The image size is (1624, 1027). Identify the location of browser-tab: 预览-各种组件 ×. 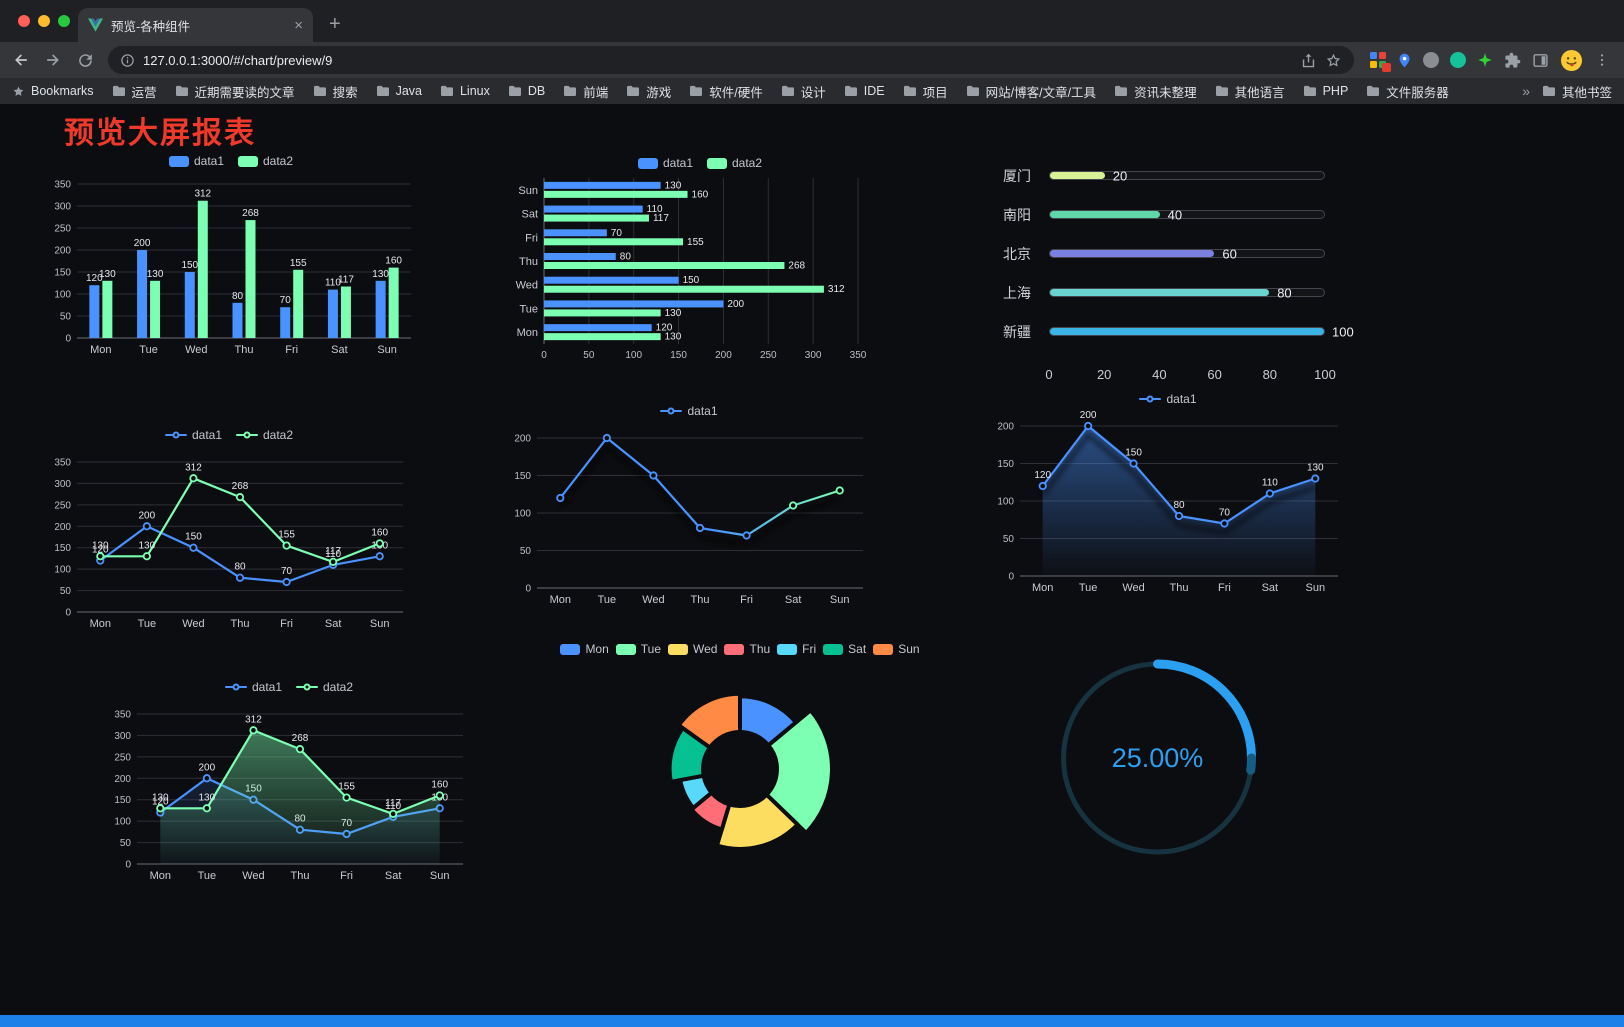
(195, 25).